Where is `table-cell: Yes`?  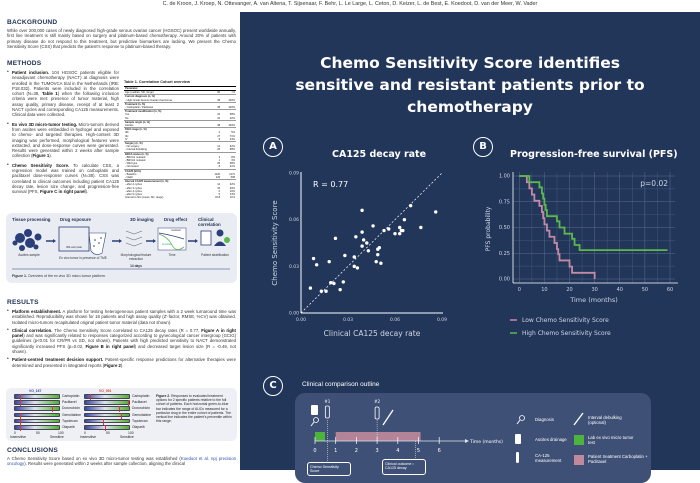 table-cell: Yes is located at coordinates (127, 115).